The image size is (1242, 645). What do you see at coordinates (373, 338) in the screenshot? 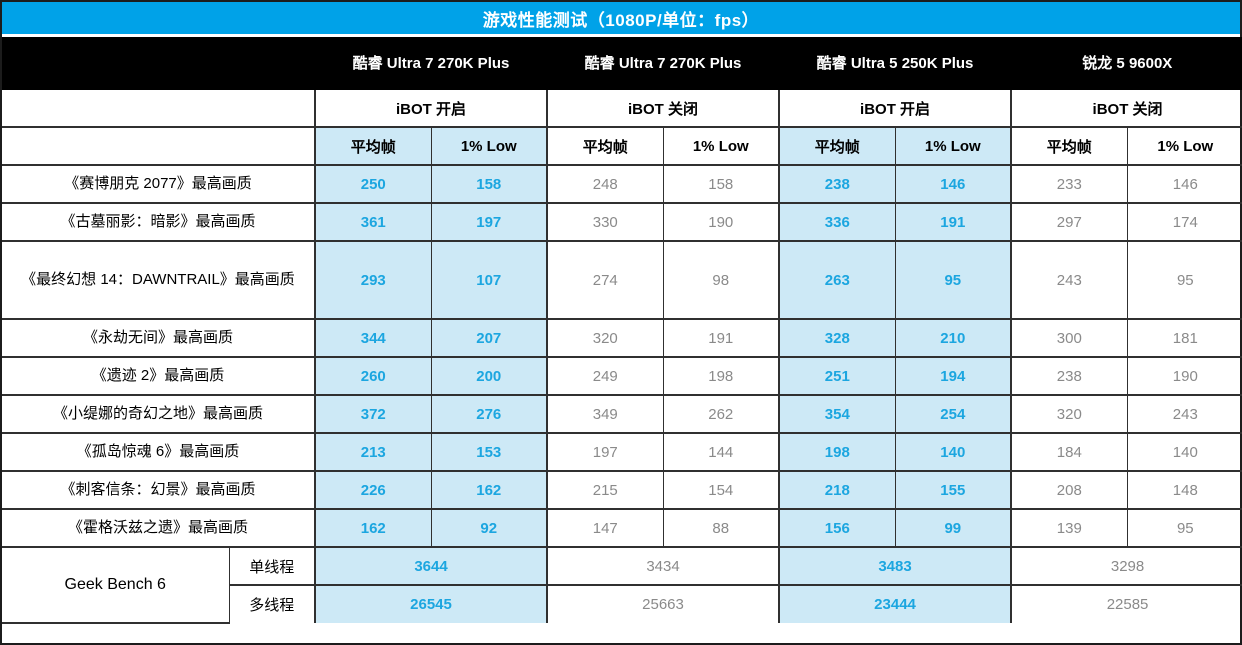
I see `avg-fps-value-cell: 344` at bounding box center [373, 338].